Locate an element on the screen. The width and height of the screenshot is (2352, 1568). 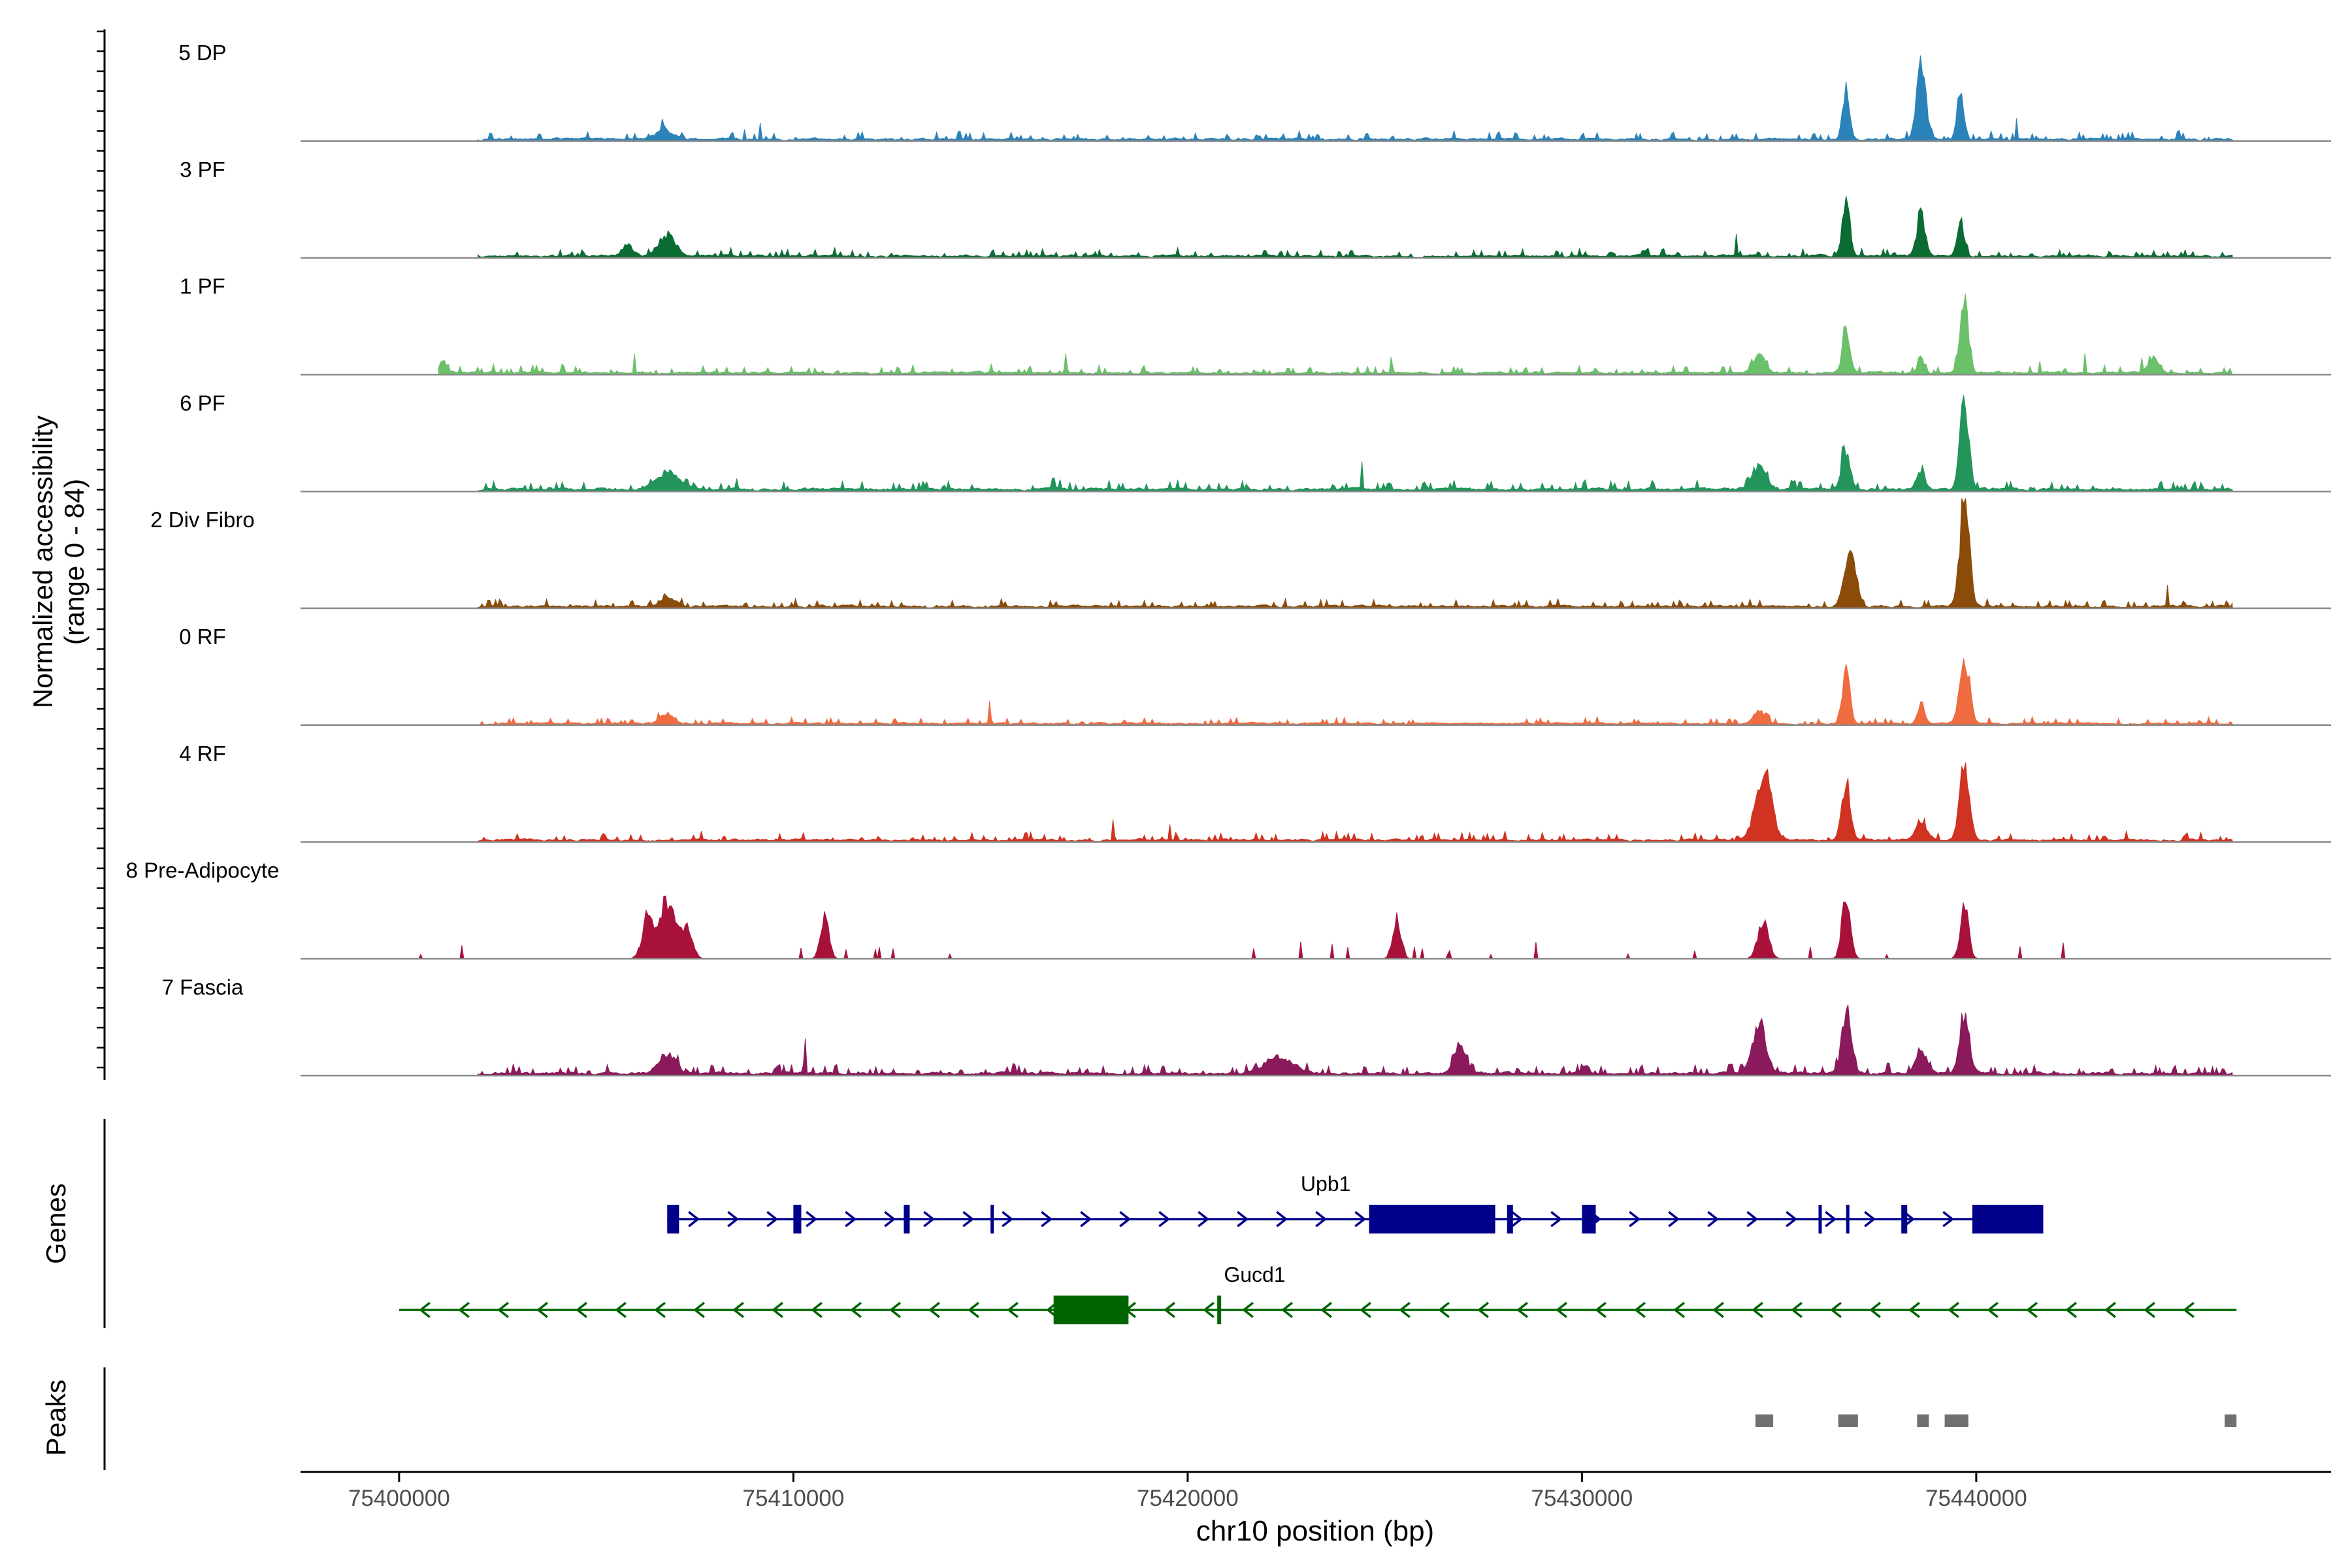
track-label: 8 Pre-Adipocyte is located at coordinates (203, 870).